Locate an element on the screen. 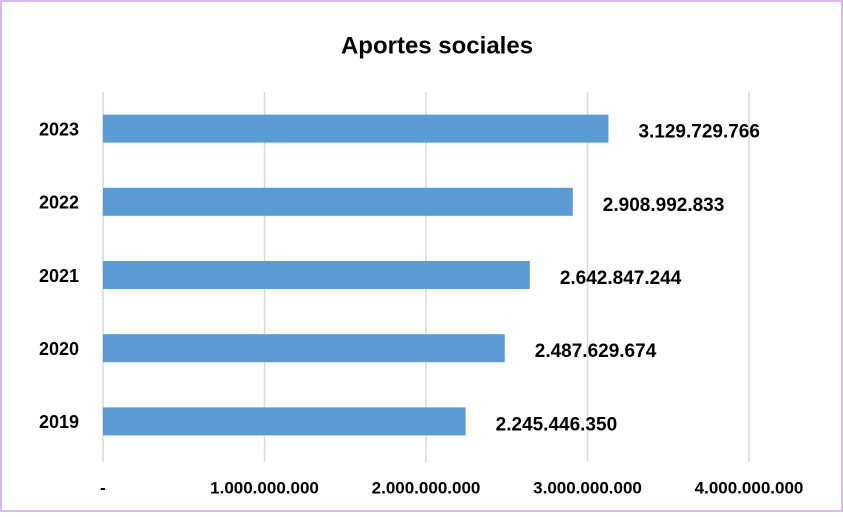 This screenshot has width=843, height=517. value-label: 3.129.729.766 is located at coordinates (699, 132).